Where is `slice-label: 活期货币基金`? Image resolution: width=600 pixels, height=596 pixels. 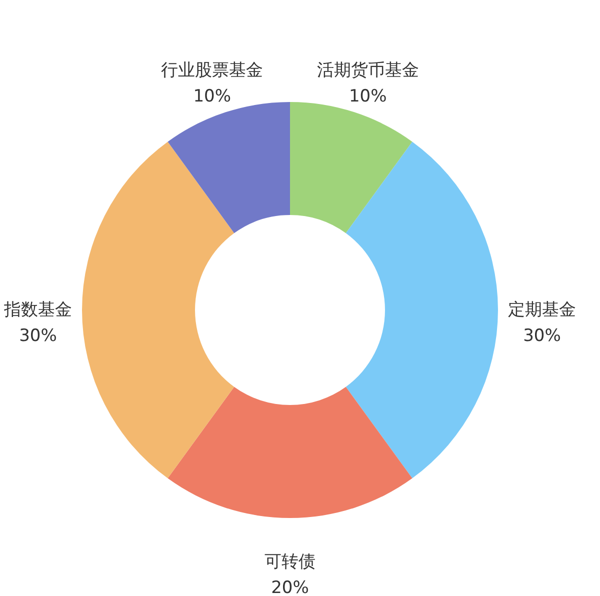
slice-label: 活期货币基金 is located at coordinates (367, 70).